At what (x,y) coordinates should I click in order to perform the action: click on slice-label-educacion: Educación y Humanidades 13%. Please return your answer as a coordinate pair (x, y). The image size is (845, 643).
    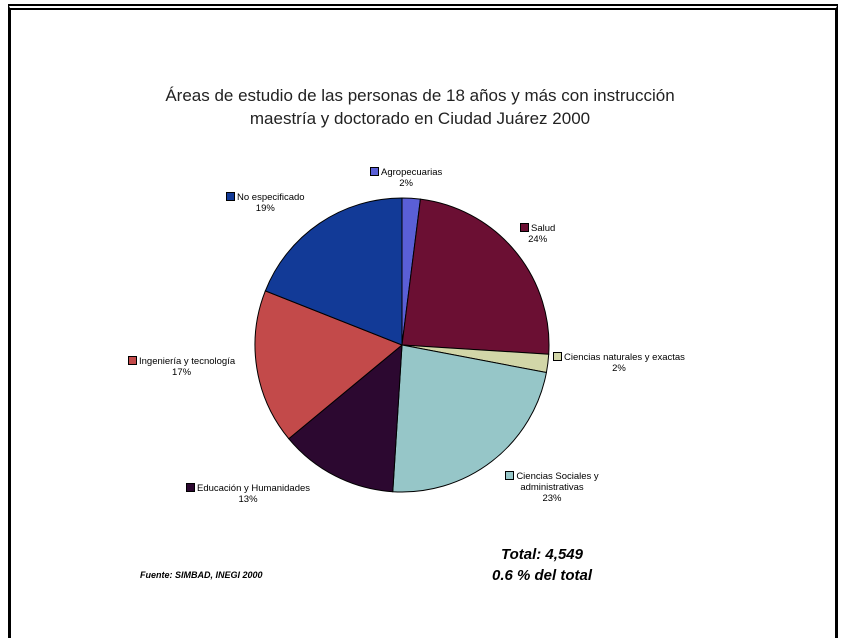
    Looking at the image, I should click on (248, 494).